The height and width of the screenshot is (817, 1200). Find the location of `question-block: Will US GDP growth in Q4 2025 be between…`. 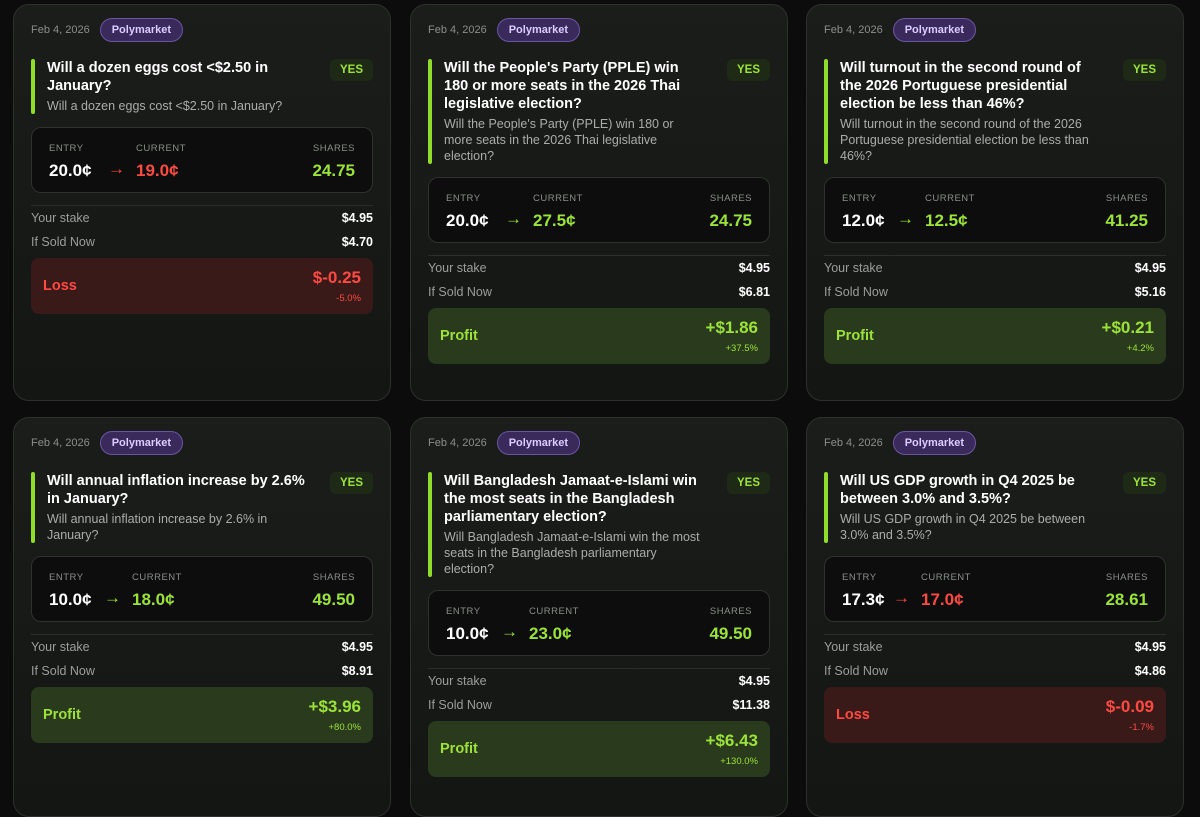

question-block: Will US GDP growth in Q4 2025 be between… is located at coordinates (995, 507).